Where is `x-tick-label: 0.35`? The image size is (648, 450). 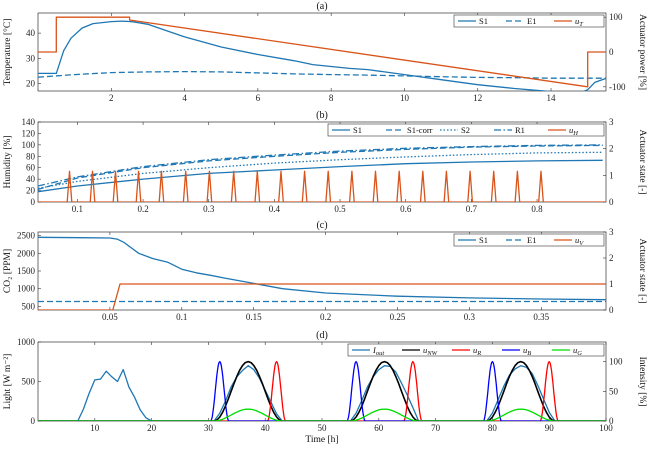 x-tick-label: 0.35 is located at coordinates (541, 317).